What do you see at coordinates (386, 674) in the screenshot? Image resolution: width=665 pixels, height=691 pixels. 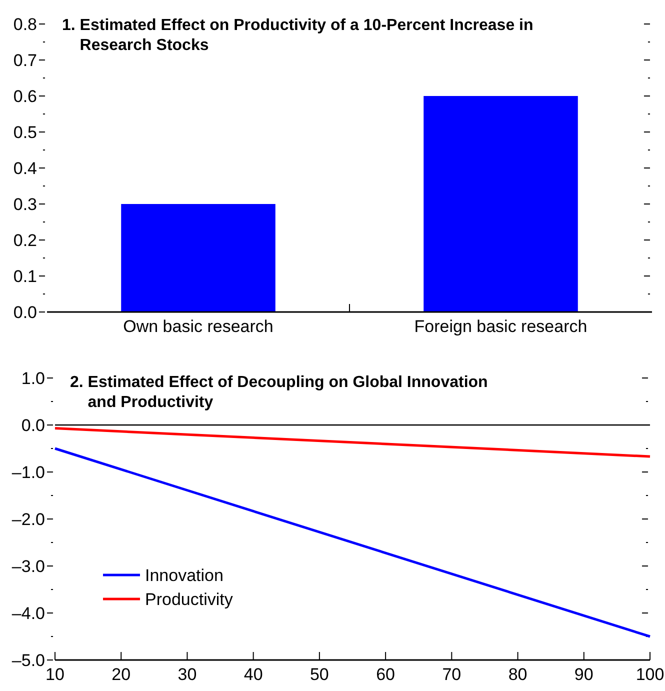 I see `x-tick-label: 60` at bounding box center [386, 674].